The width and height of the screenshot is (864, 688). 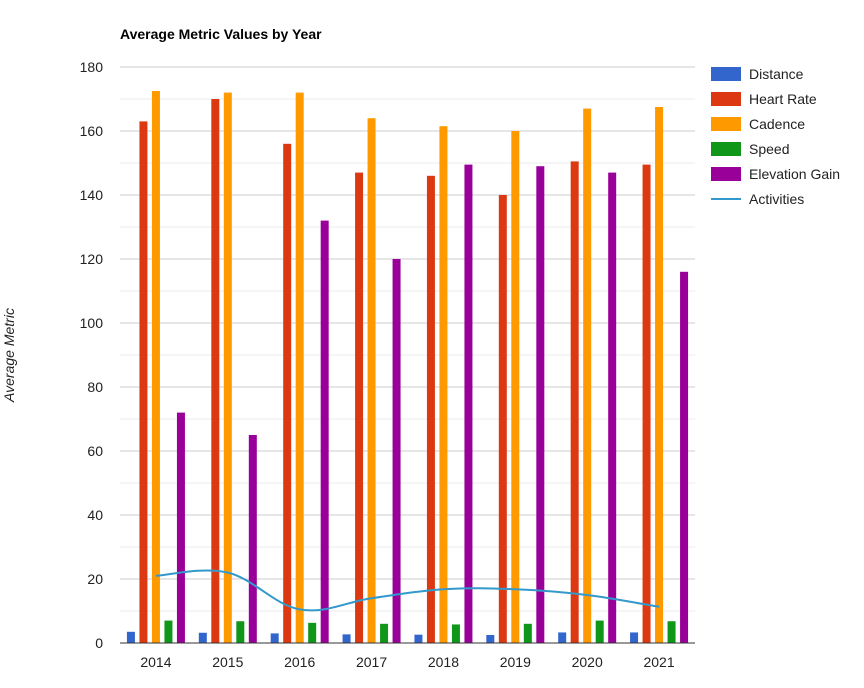 I want to click on bar-cadence-2019, so click(x=515, y=387).